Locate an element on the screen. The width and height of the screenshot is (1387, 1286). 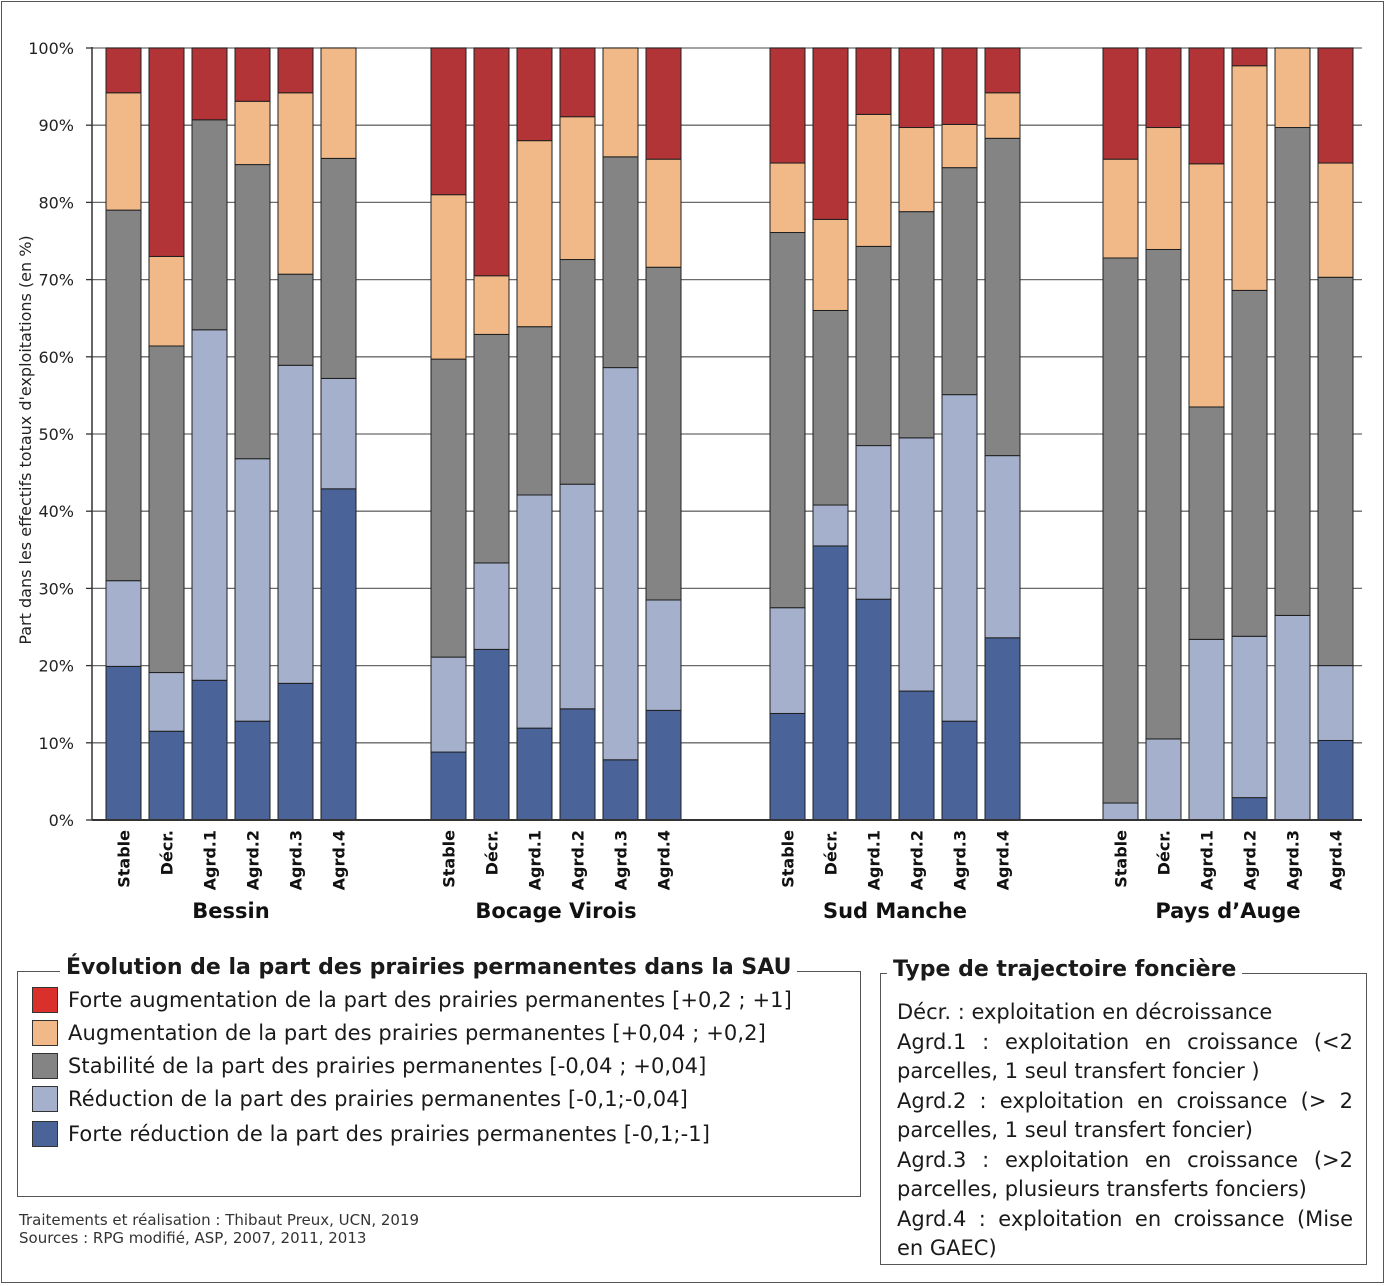
y-tick-label: 40% is located at coordinates (56, 511).